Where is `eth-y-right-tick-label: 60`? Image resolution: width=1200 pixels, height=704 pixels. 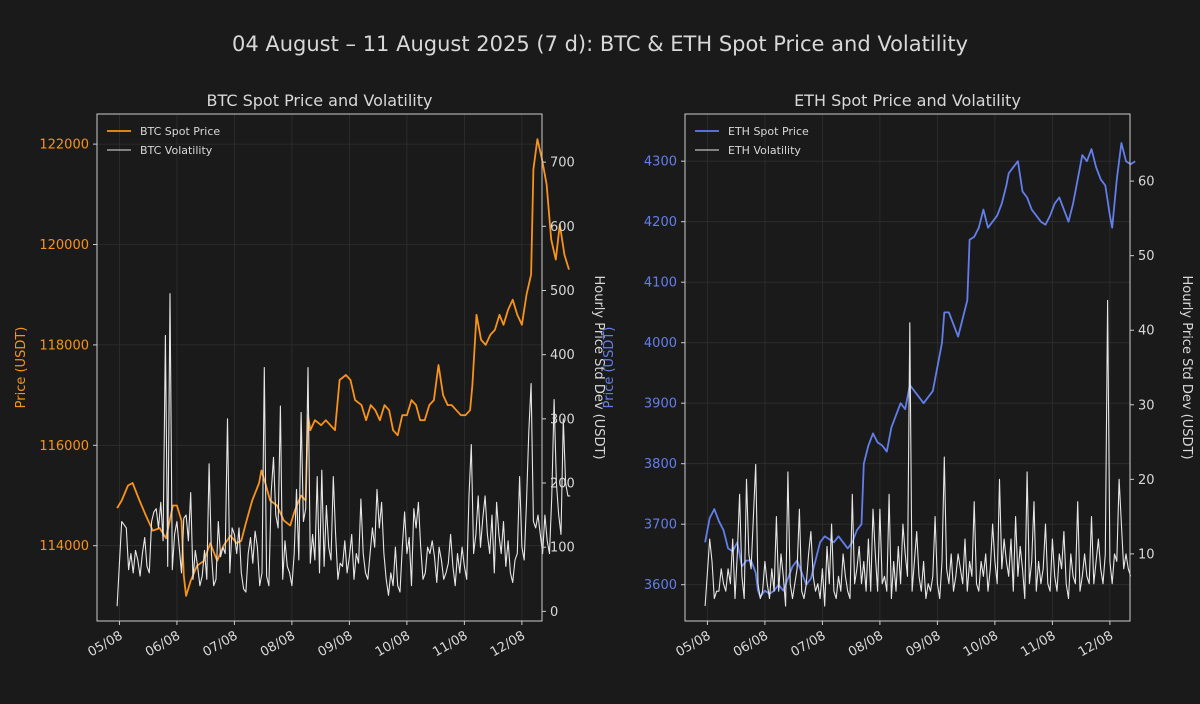 eth-y-right-tick-label: 60 is located at coordinates (1146, 182).